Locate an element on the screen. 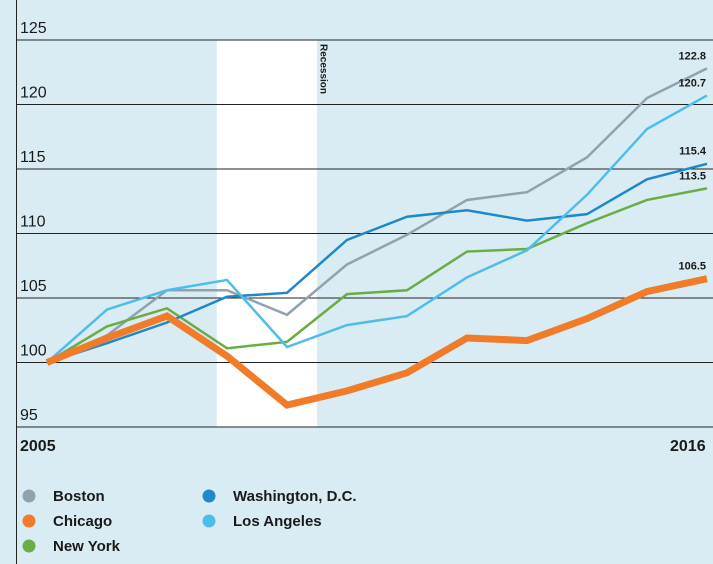 This screenshot has height=564, width=713. y-tick-label: 120 is located at coordinates (33, 93).